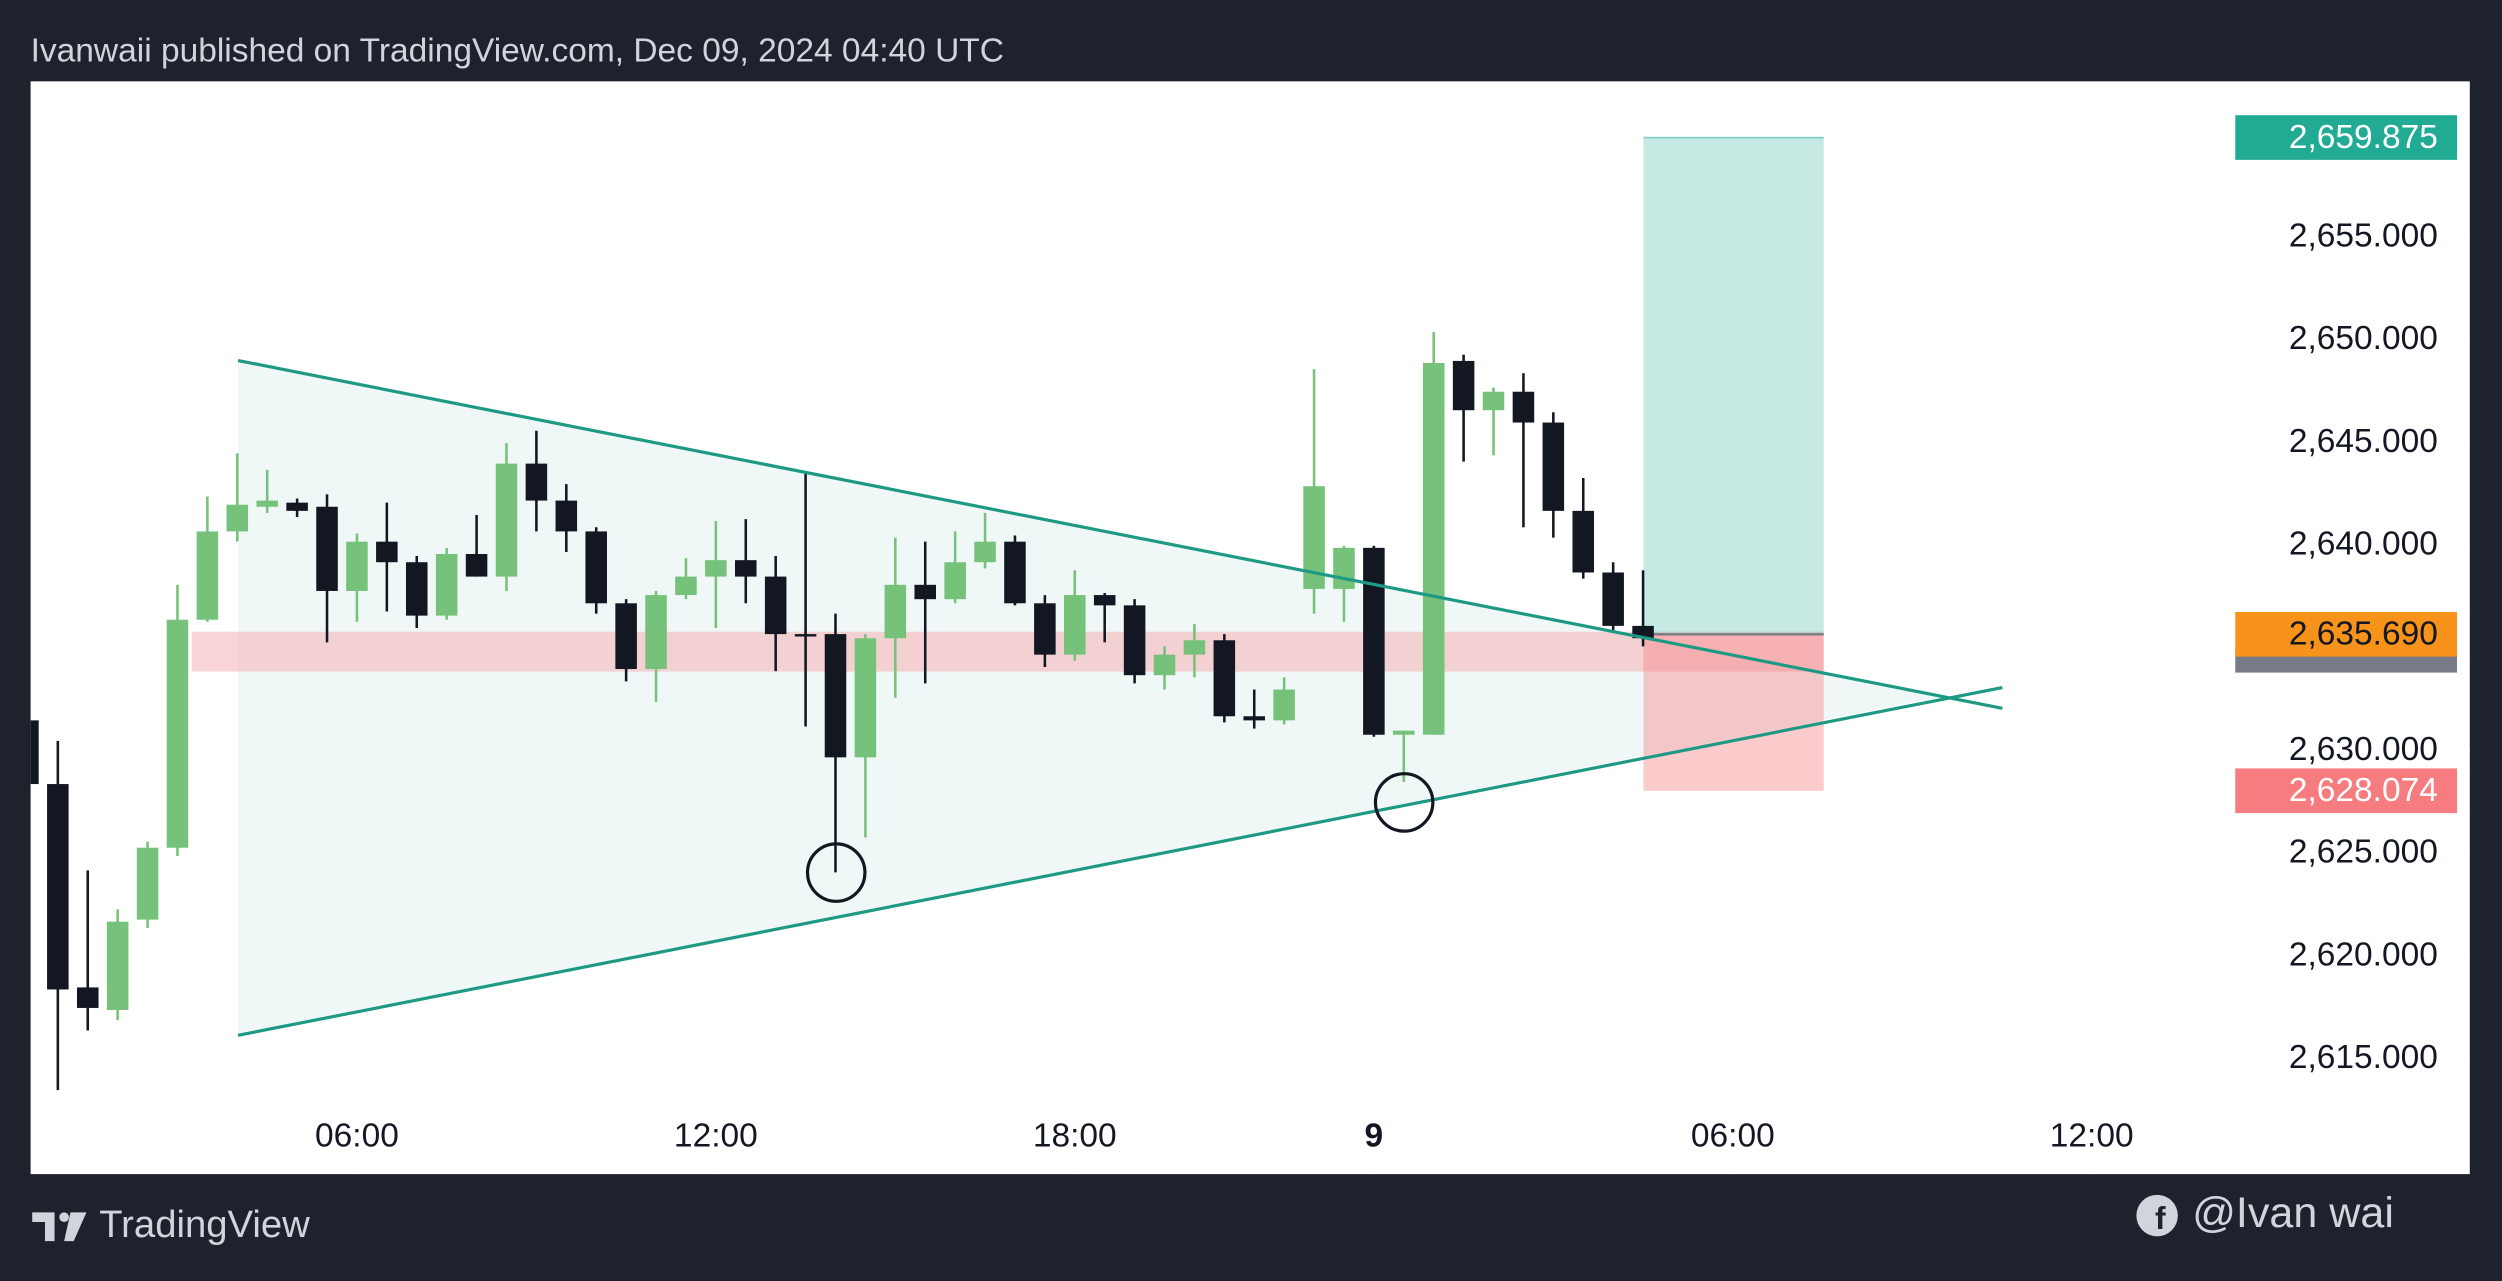  Describe the element at coordinates (1007, 651) in the screenshot. I see `zone` at that location.